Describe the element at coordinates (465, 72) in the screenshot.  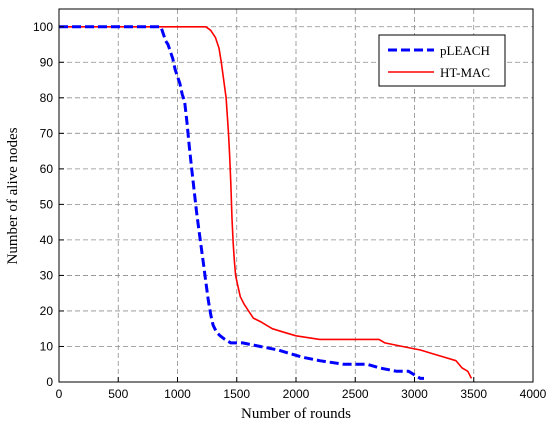
I see `legend-label-ht-mac: HT-MAC` at that location.